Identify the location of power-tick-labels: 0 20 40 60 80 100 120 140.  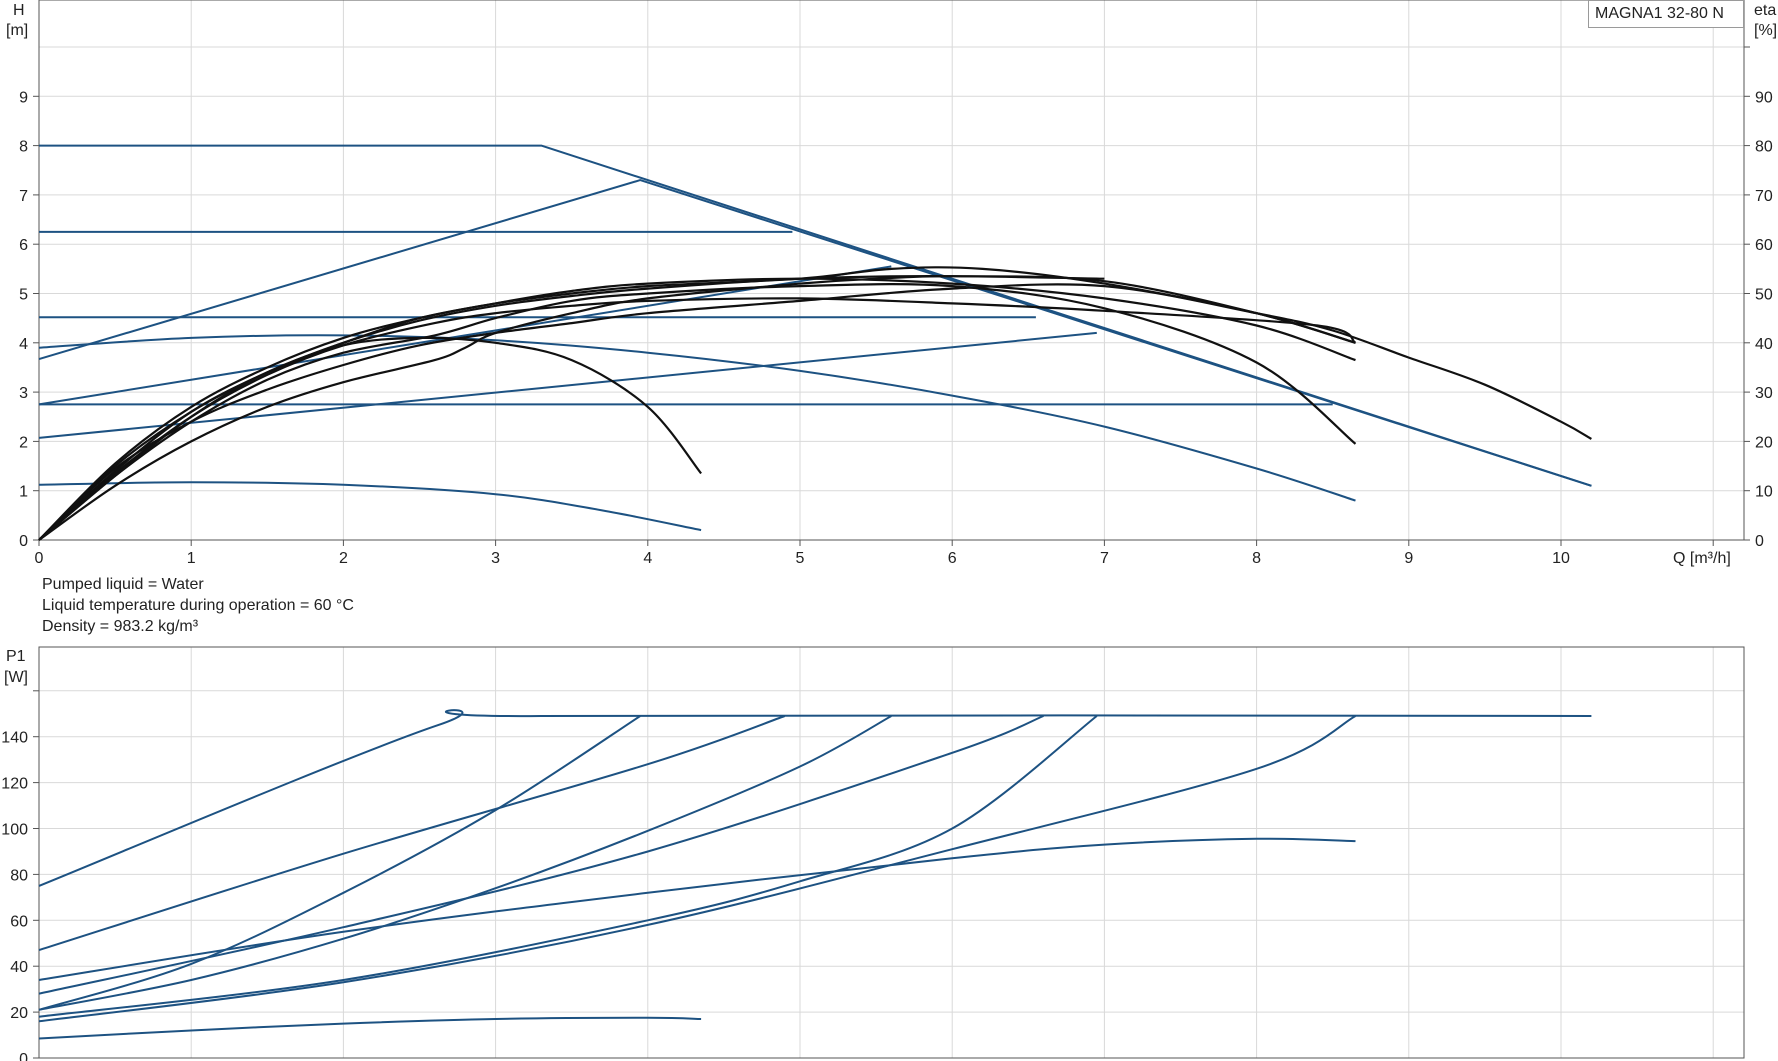
(20, 875).